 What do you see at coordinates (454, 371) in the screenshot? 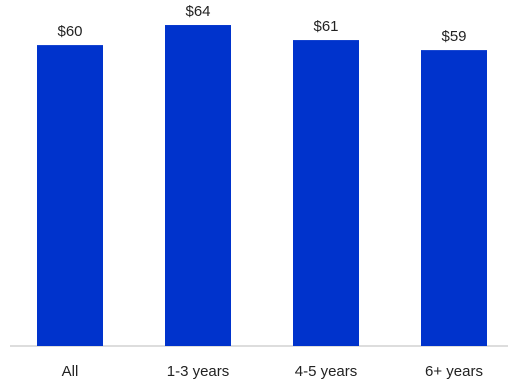
I see `x-tick-label-3: 6+ years` at bounding box center [454, 371].